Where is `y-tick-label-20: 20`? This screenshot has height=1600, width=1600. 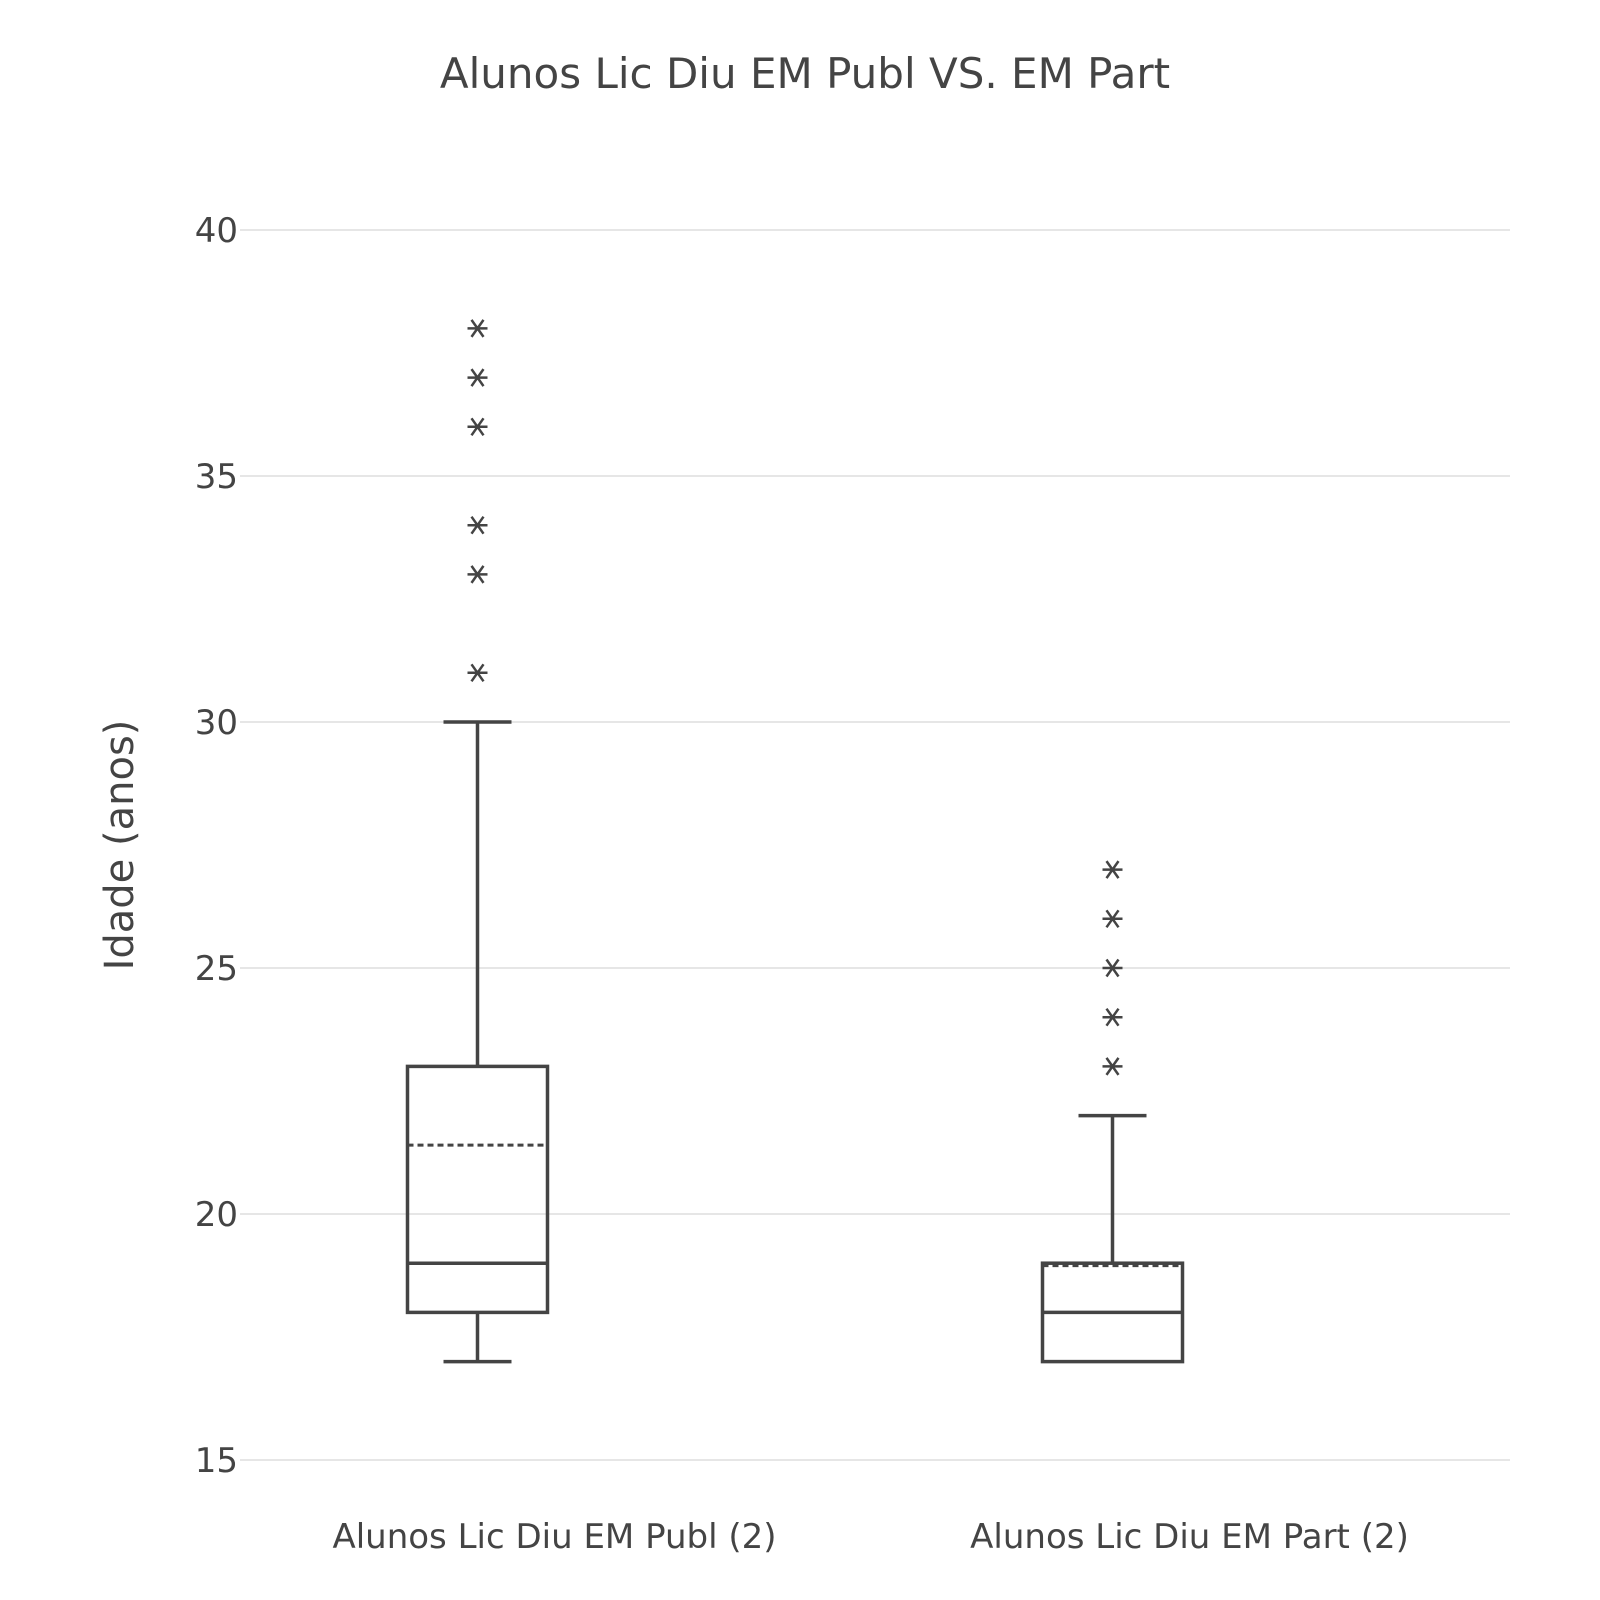 y-tick-label-20: 20 is located at coordinates (216, 1215).